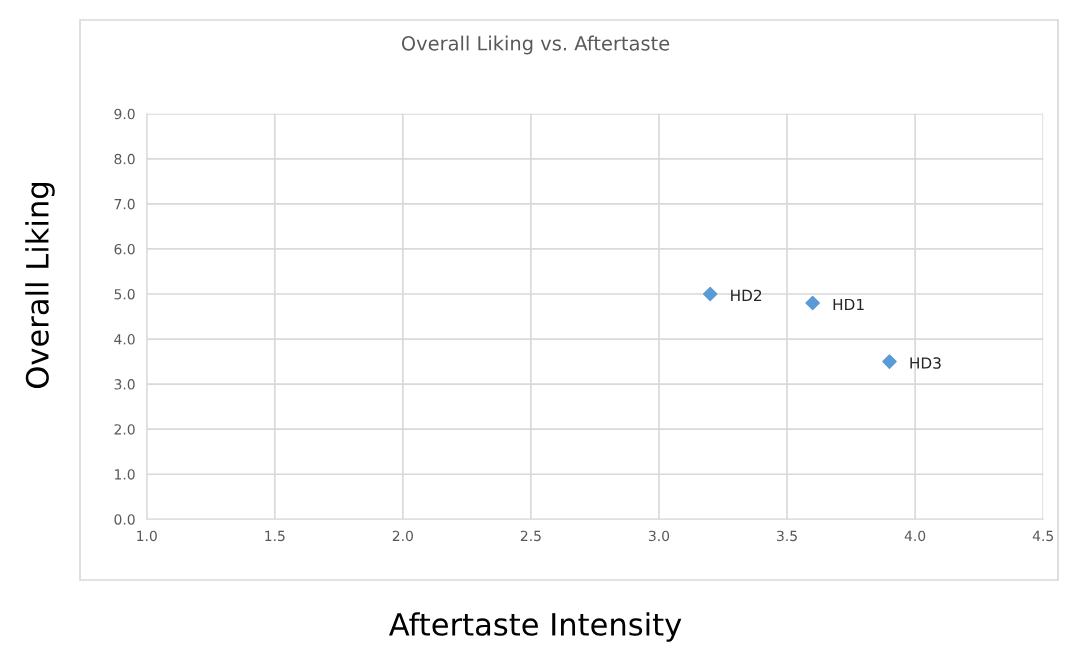 This screenshot has height=654, width=1071. What do you see at coordinates (40, 285) in the screenshot?
I see `y-axis-title: Overall Liking` at bounding box center [40, 285].